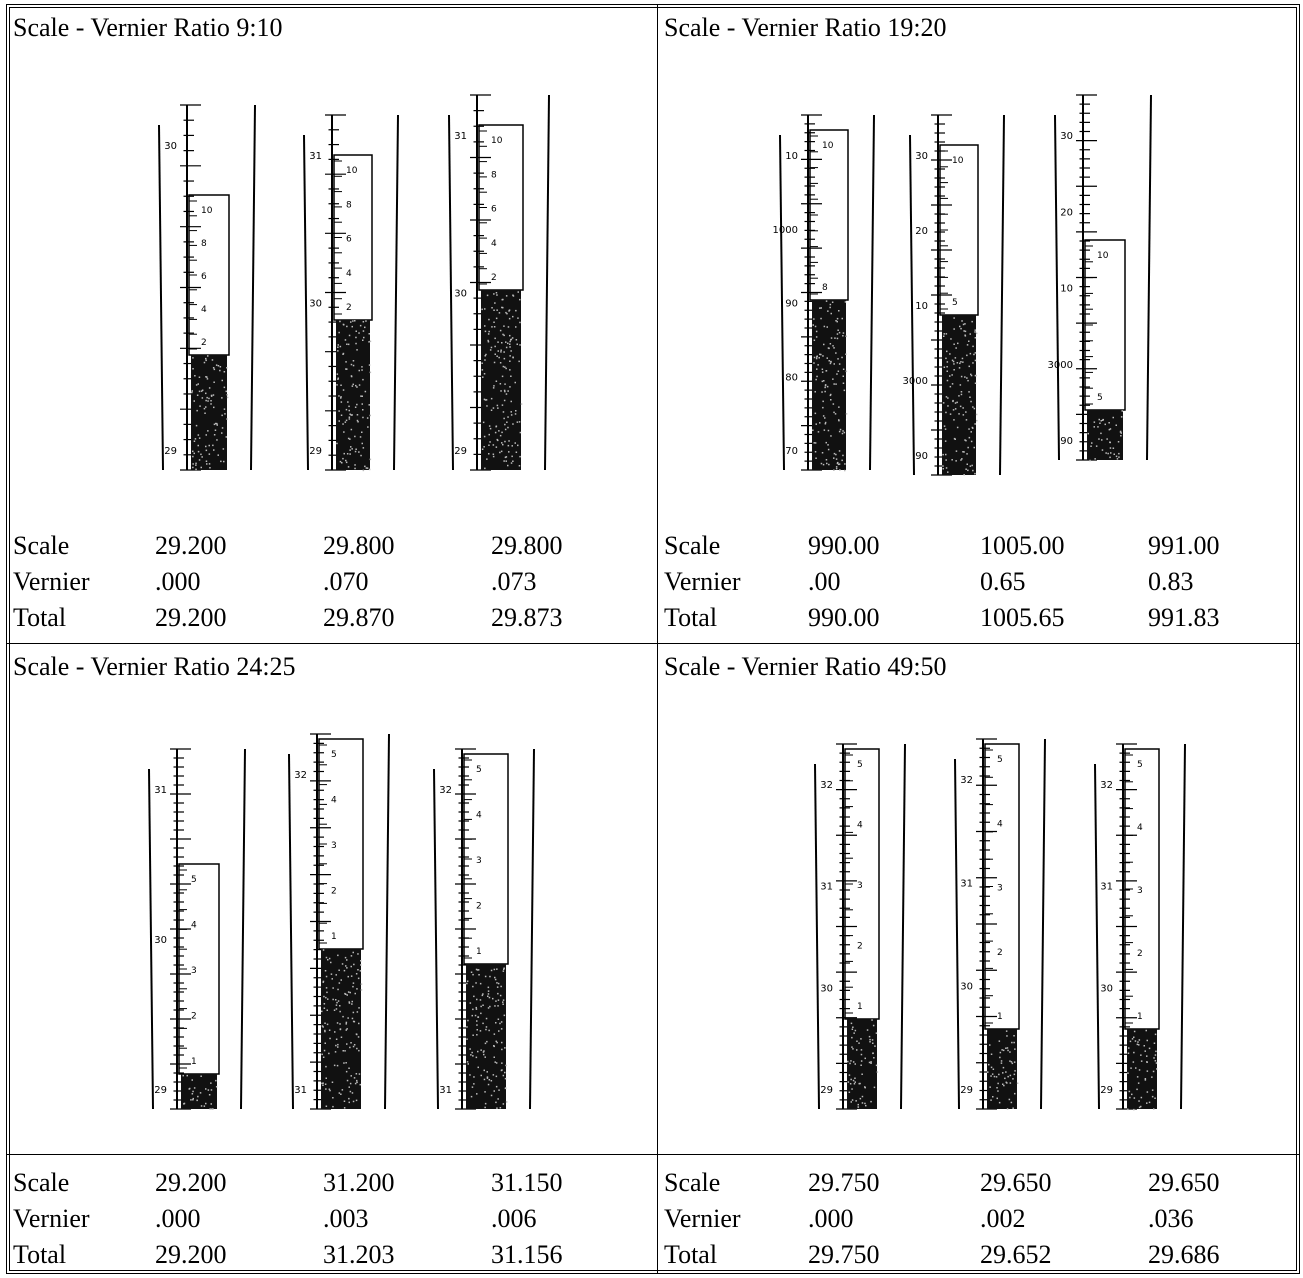 The height and width of the screenshot is (1278, 1303). Describe the element at coordinates (860, 826) in the screenshot. I see `vernier-mark-label: 4` at that location.